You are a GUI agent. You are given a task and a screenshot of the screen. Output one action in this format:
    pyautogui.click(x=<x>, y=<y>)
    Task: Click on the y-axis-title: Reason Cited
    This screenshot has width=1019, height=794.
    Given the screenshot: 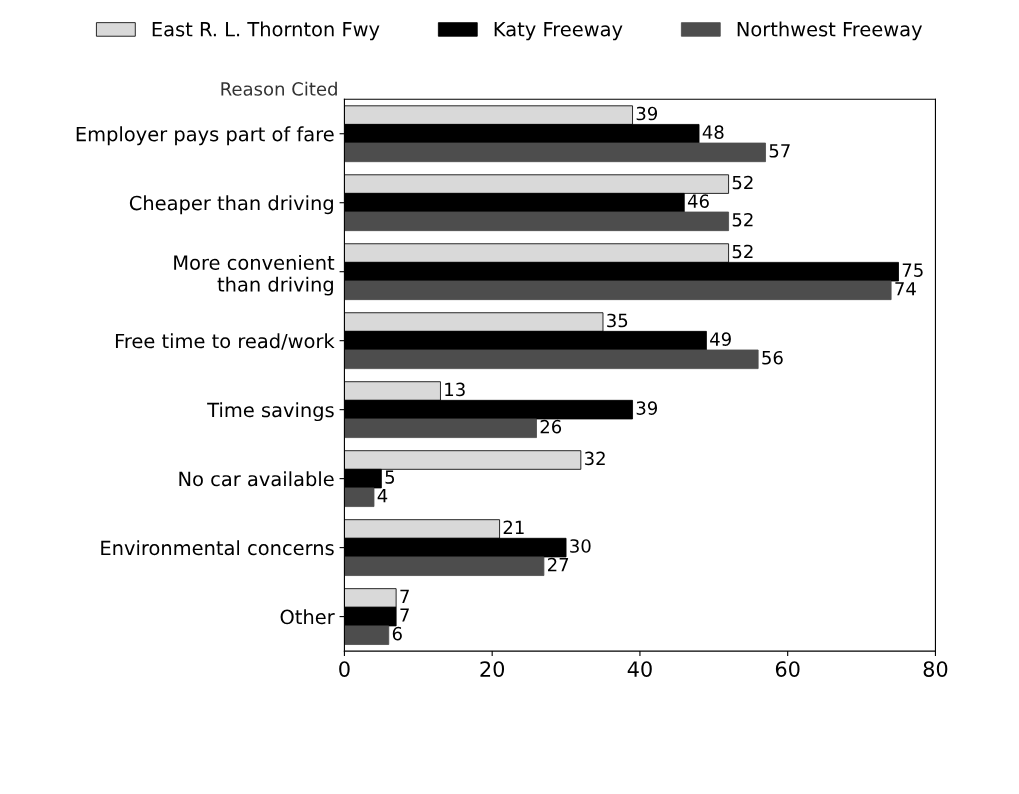 What is the action you would take?
    pyautogui.click(x=279, y=88)
    